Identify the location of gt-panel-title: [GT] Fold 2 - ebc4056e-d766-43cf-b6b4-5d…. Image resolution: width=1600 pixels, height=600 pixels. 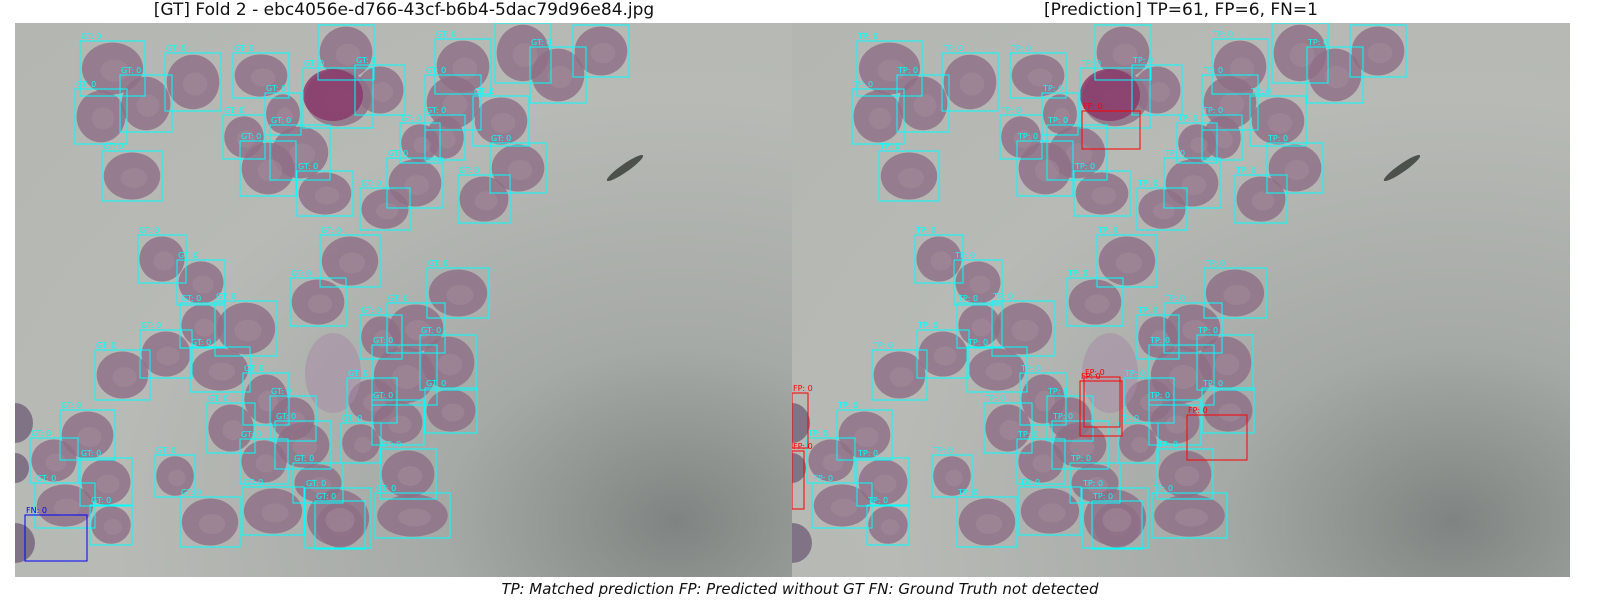
(404, 10).